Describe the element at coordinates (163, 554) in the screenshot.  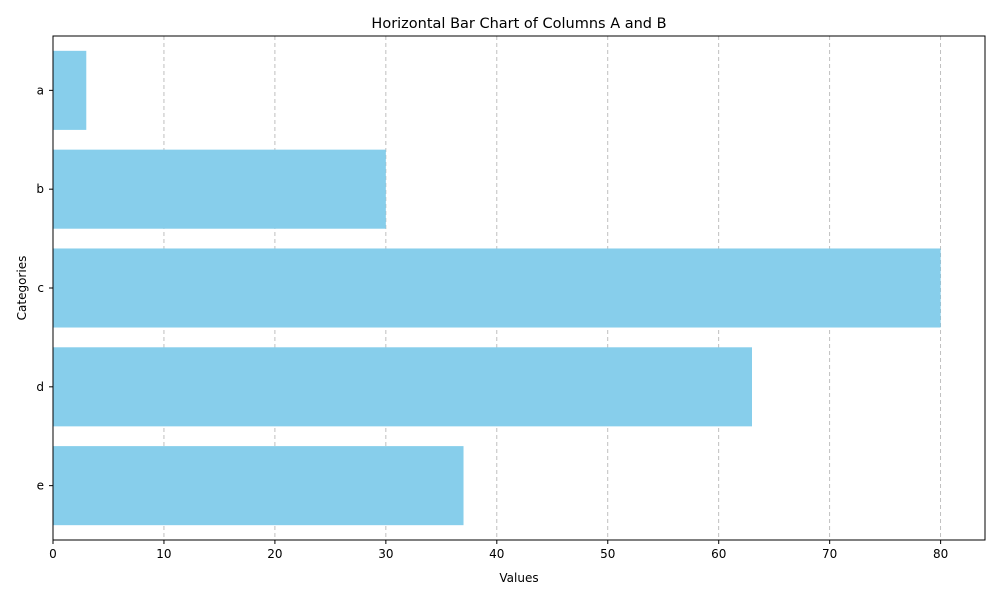
I see `x-tick-label: 10` at that location.